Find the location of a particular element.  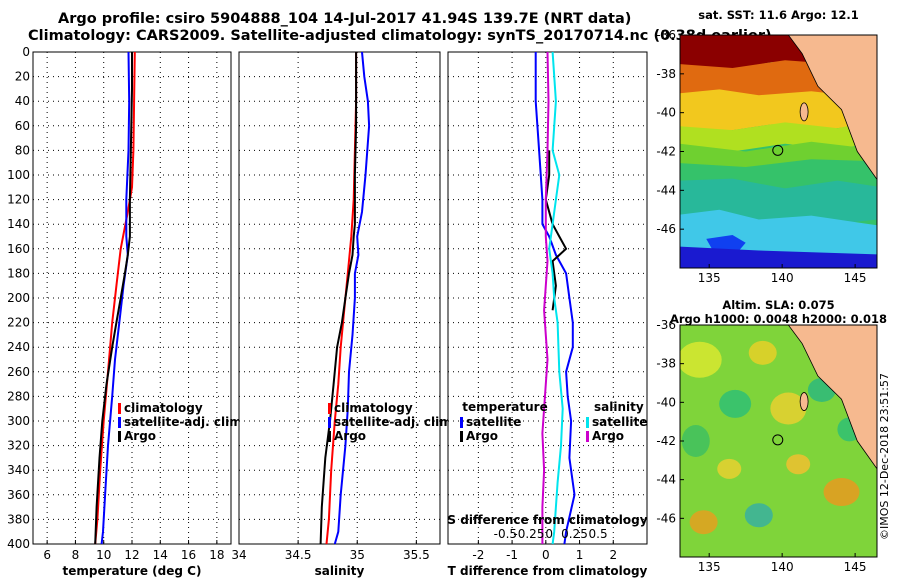

sla_map-panel is located at coordinates (778, 441).